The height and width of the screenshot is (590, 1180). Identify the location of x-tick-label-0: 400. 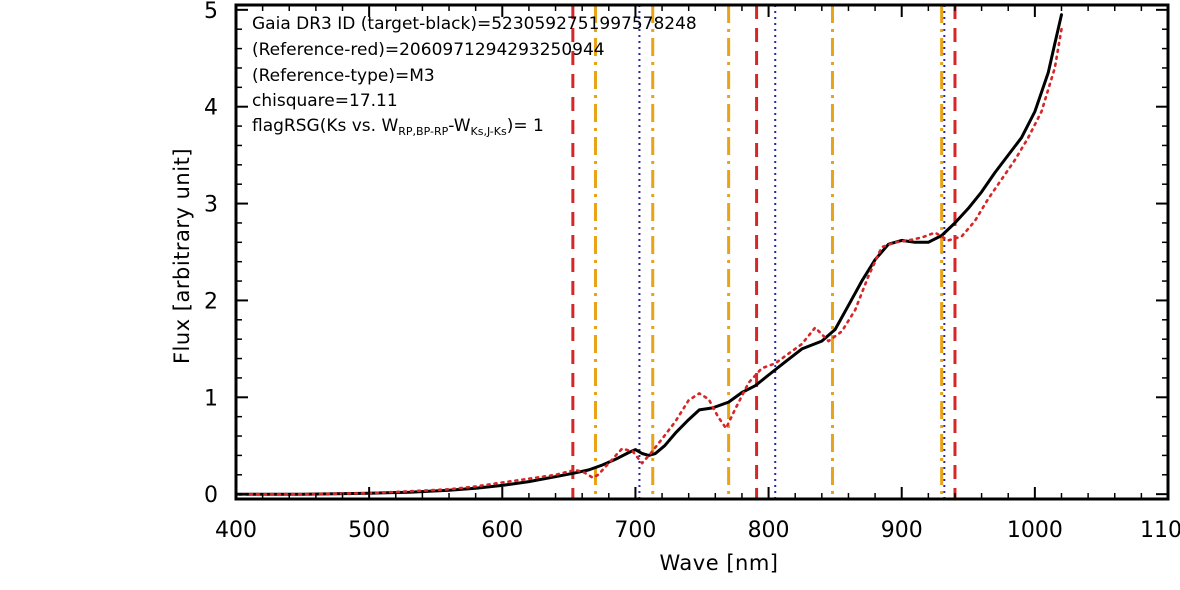
(236, 530).